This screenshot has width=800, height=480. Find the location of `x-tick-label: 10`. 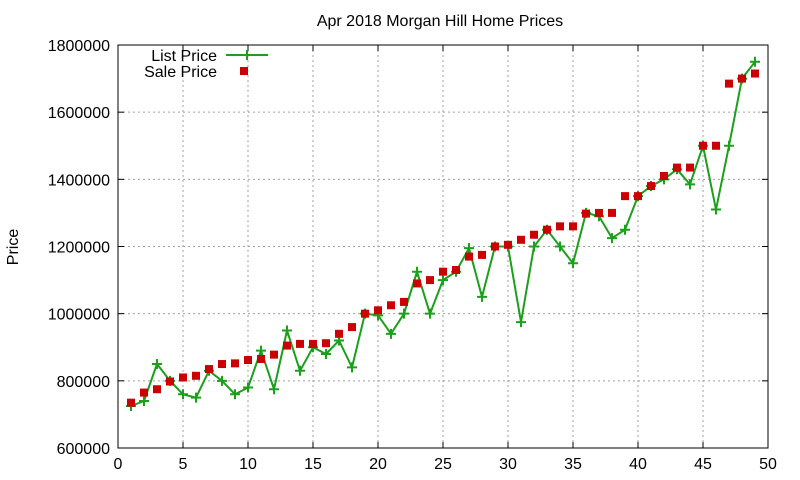

x-tick-label: 10 is located at coordinates (248, 464).